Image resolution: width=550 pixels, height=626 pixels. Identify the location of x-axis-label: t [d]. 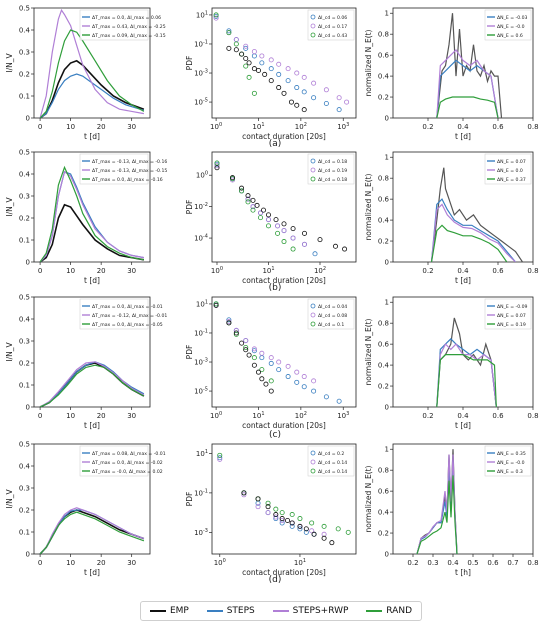
(463, 425).